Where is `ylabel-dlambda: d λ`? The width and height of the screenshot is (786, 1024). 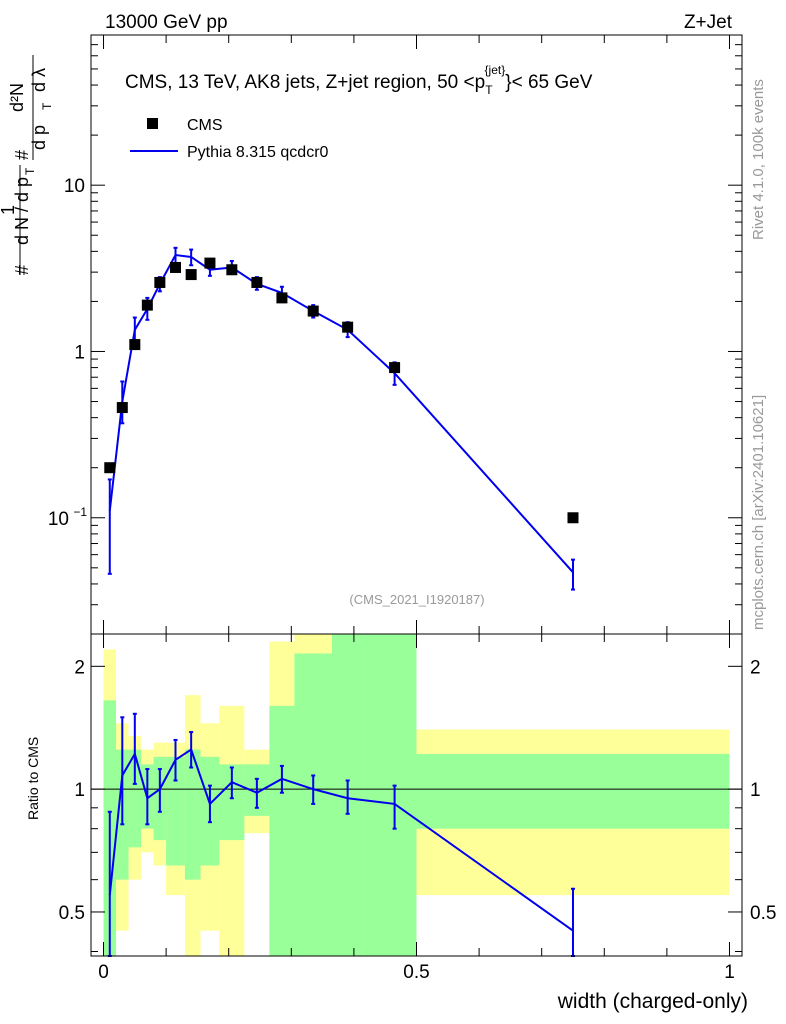 ylabel-dlambda: d λ is located at coordinates (39, 80).